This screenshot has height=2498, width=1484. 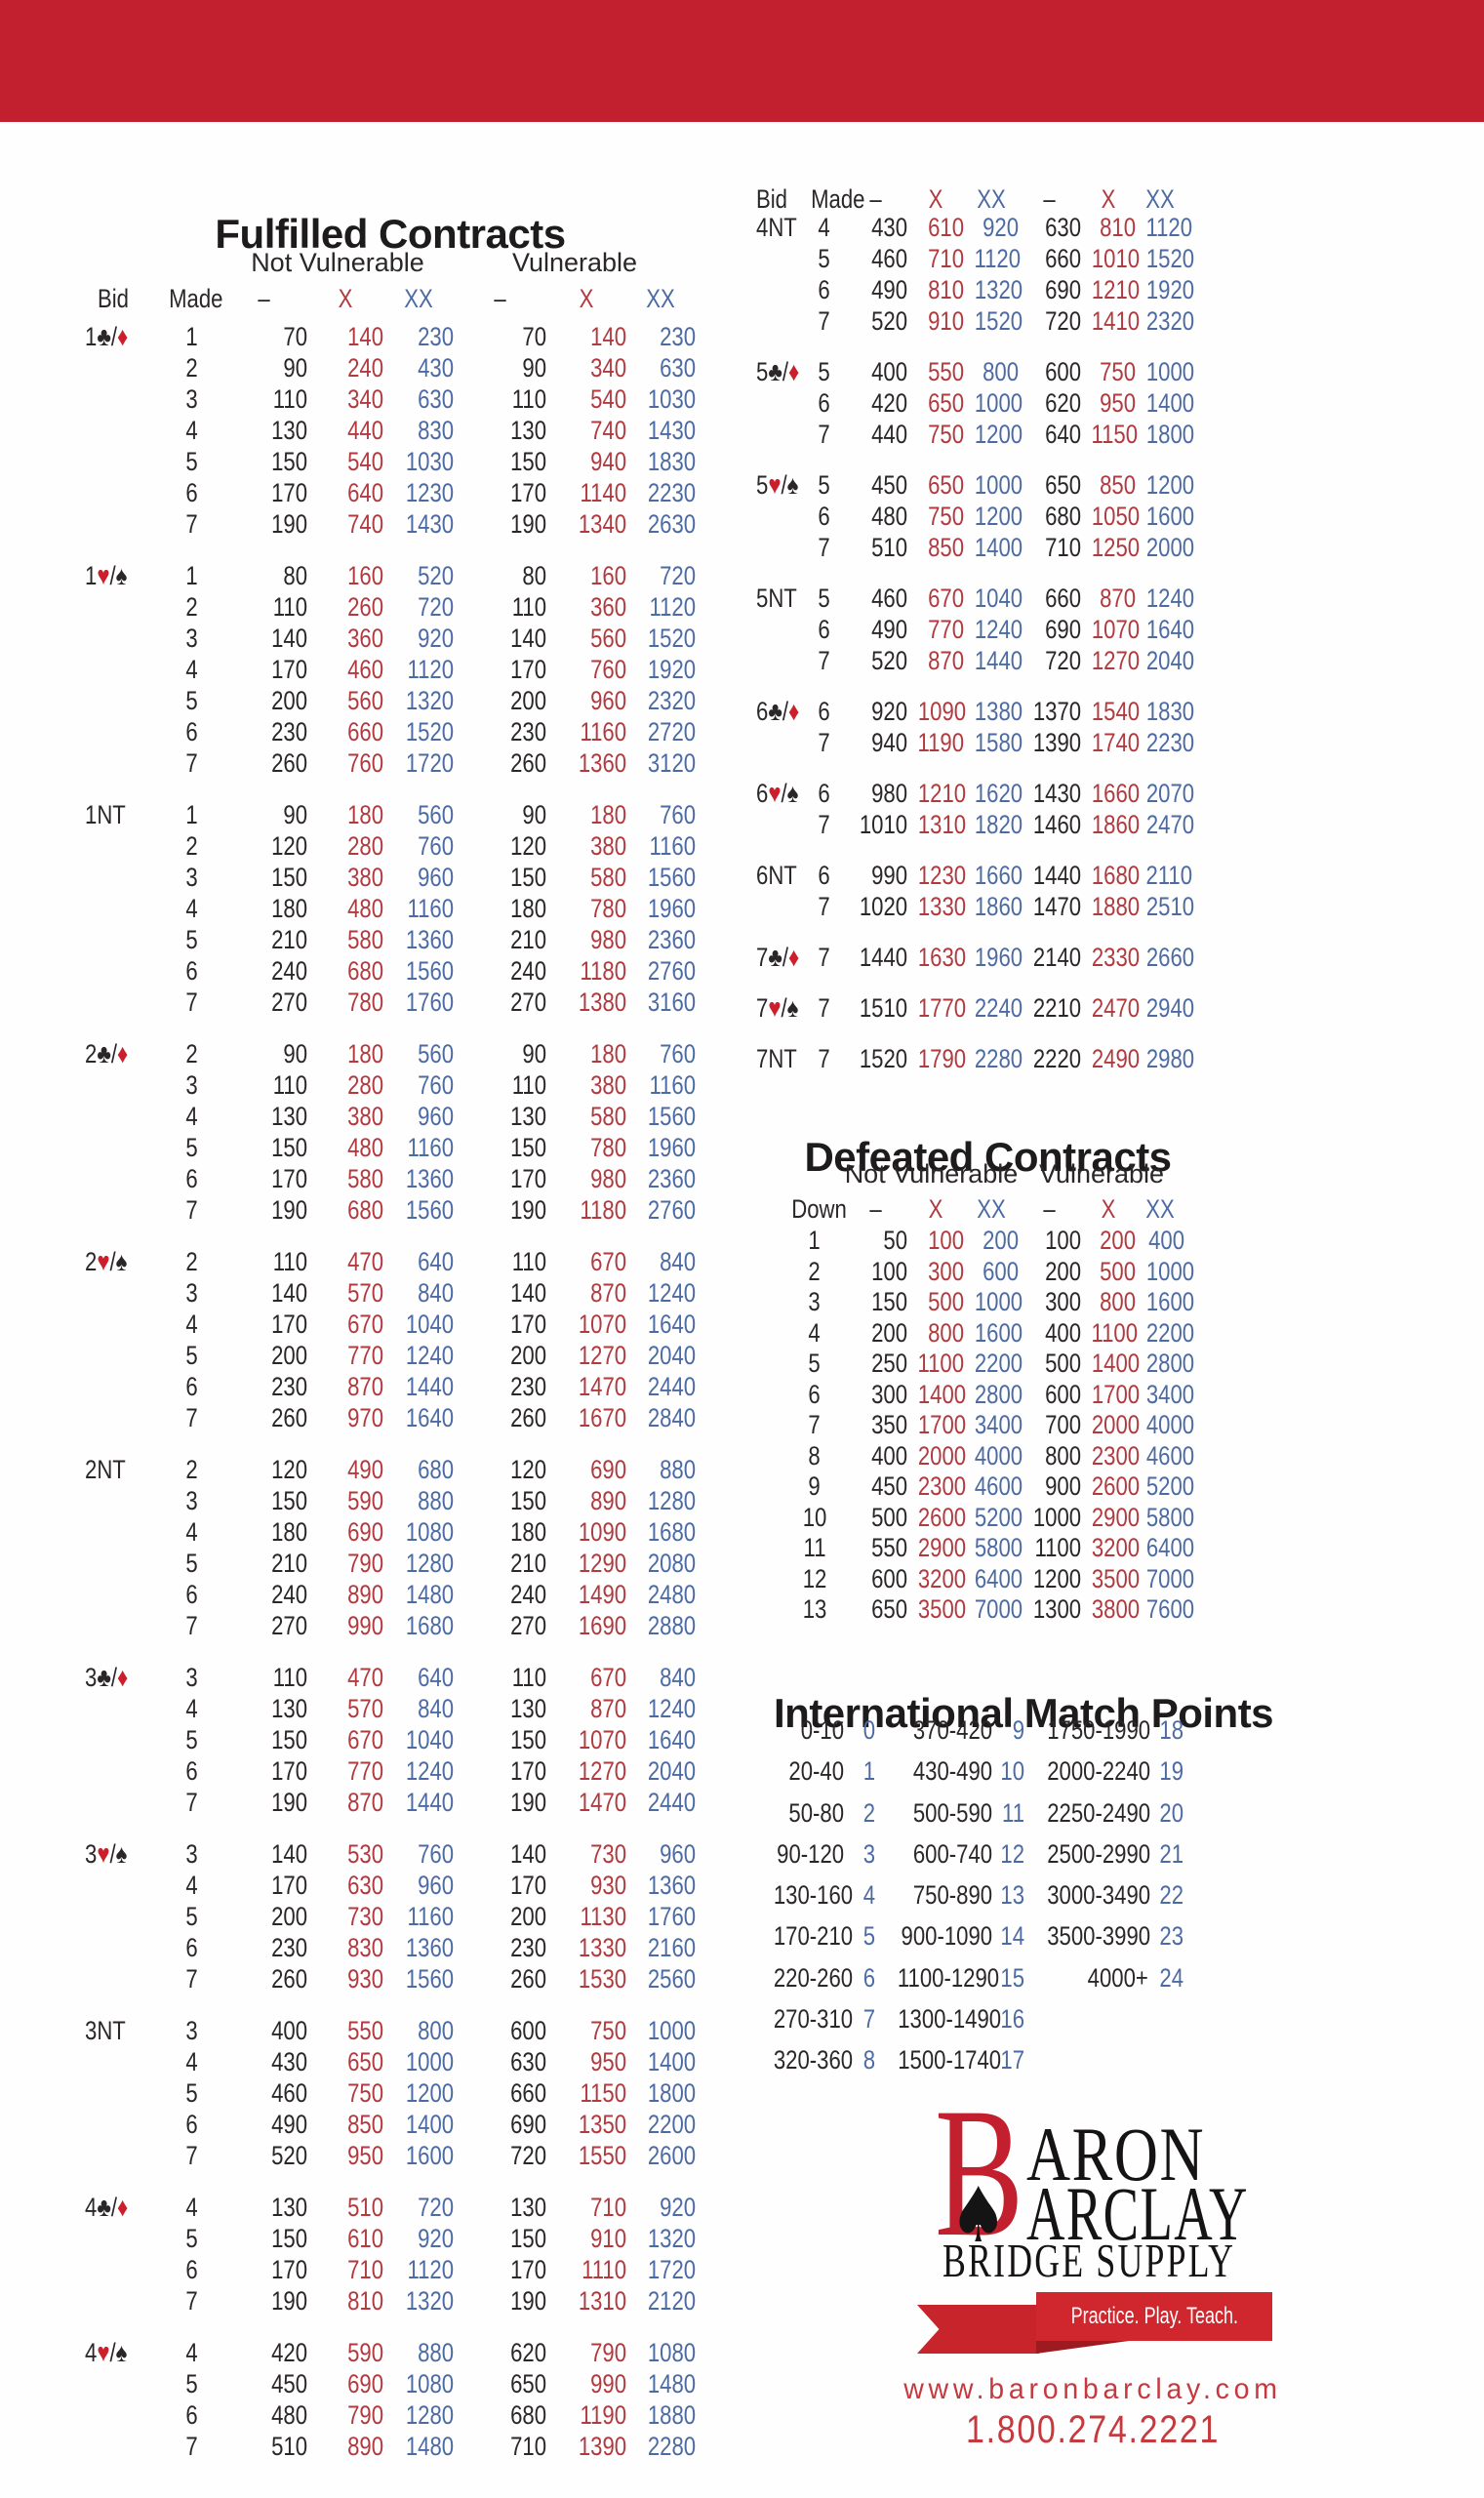 What do you see at coordinates (975, 824) in the screenshot?
I see `score-row: 7 1010 1310 1820 1460 1860 2470` at bounding box center [975, 824].